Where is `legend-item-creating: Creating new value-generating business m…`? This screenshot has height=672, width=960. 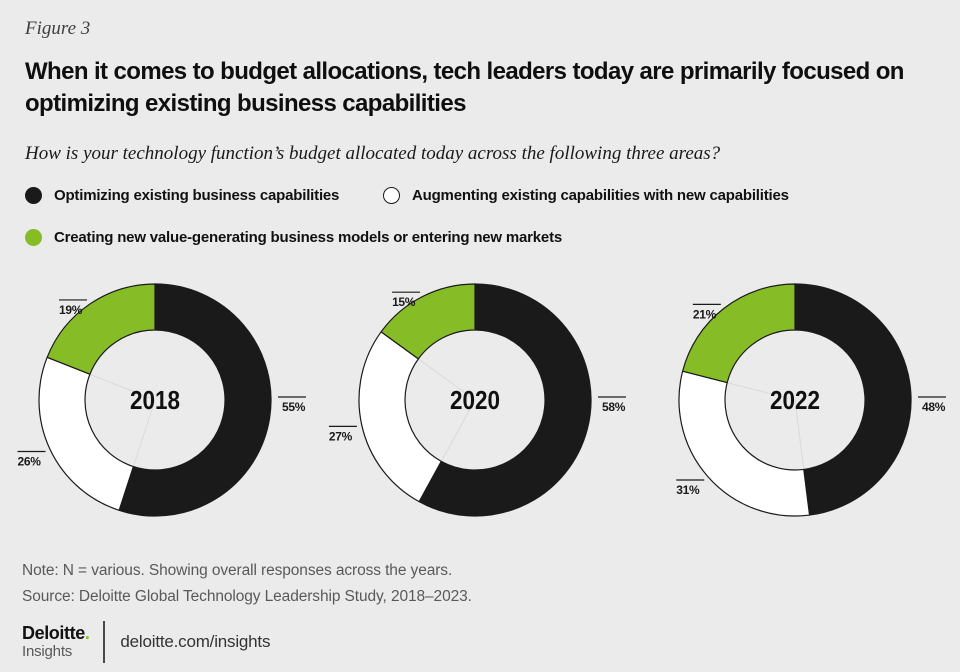 legend-item-creating: Creating new value-generating business m… is located at coordinates (294, 237).